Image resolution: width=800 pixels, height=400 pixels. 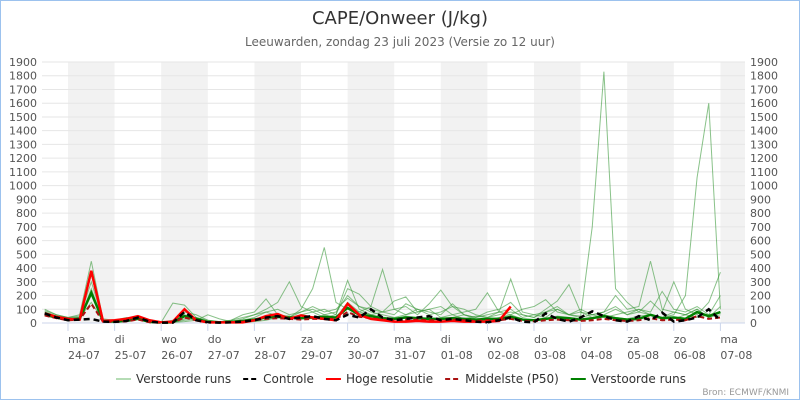 I want to click on y-tick-right: 1700, so click(x=764, y=89).